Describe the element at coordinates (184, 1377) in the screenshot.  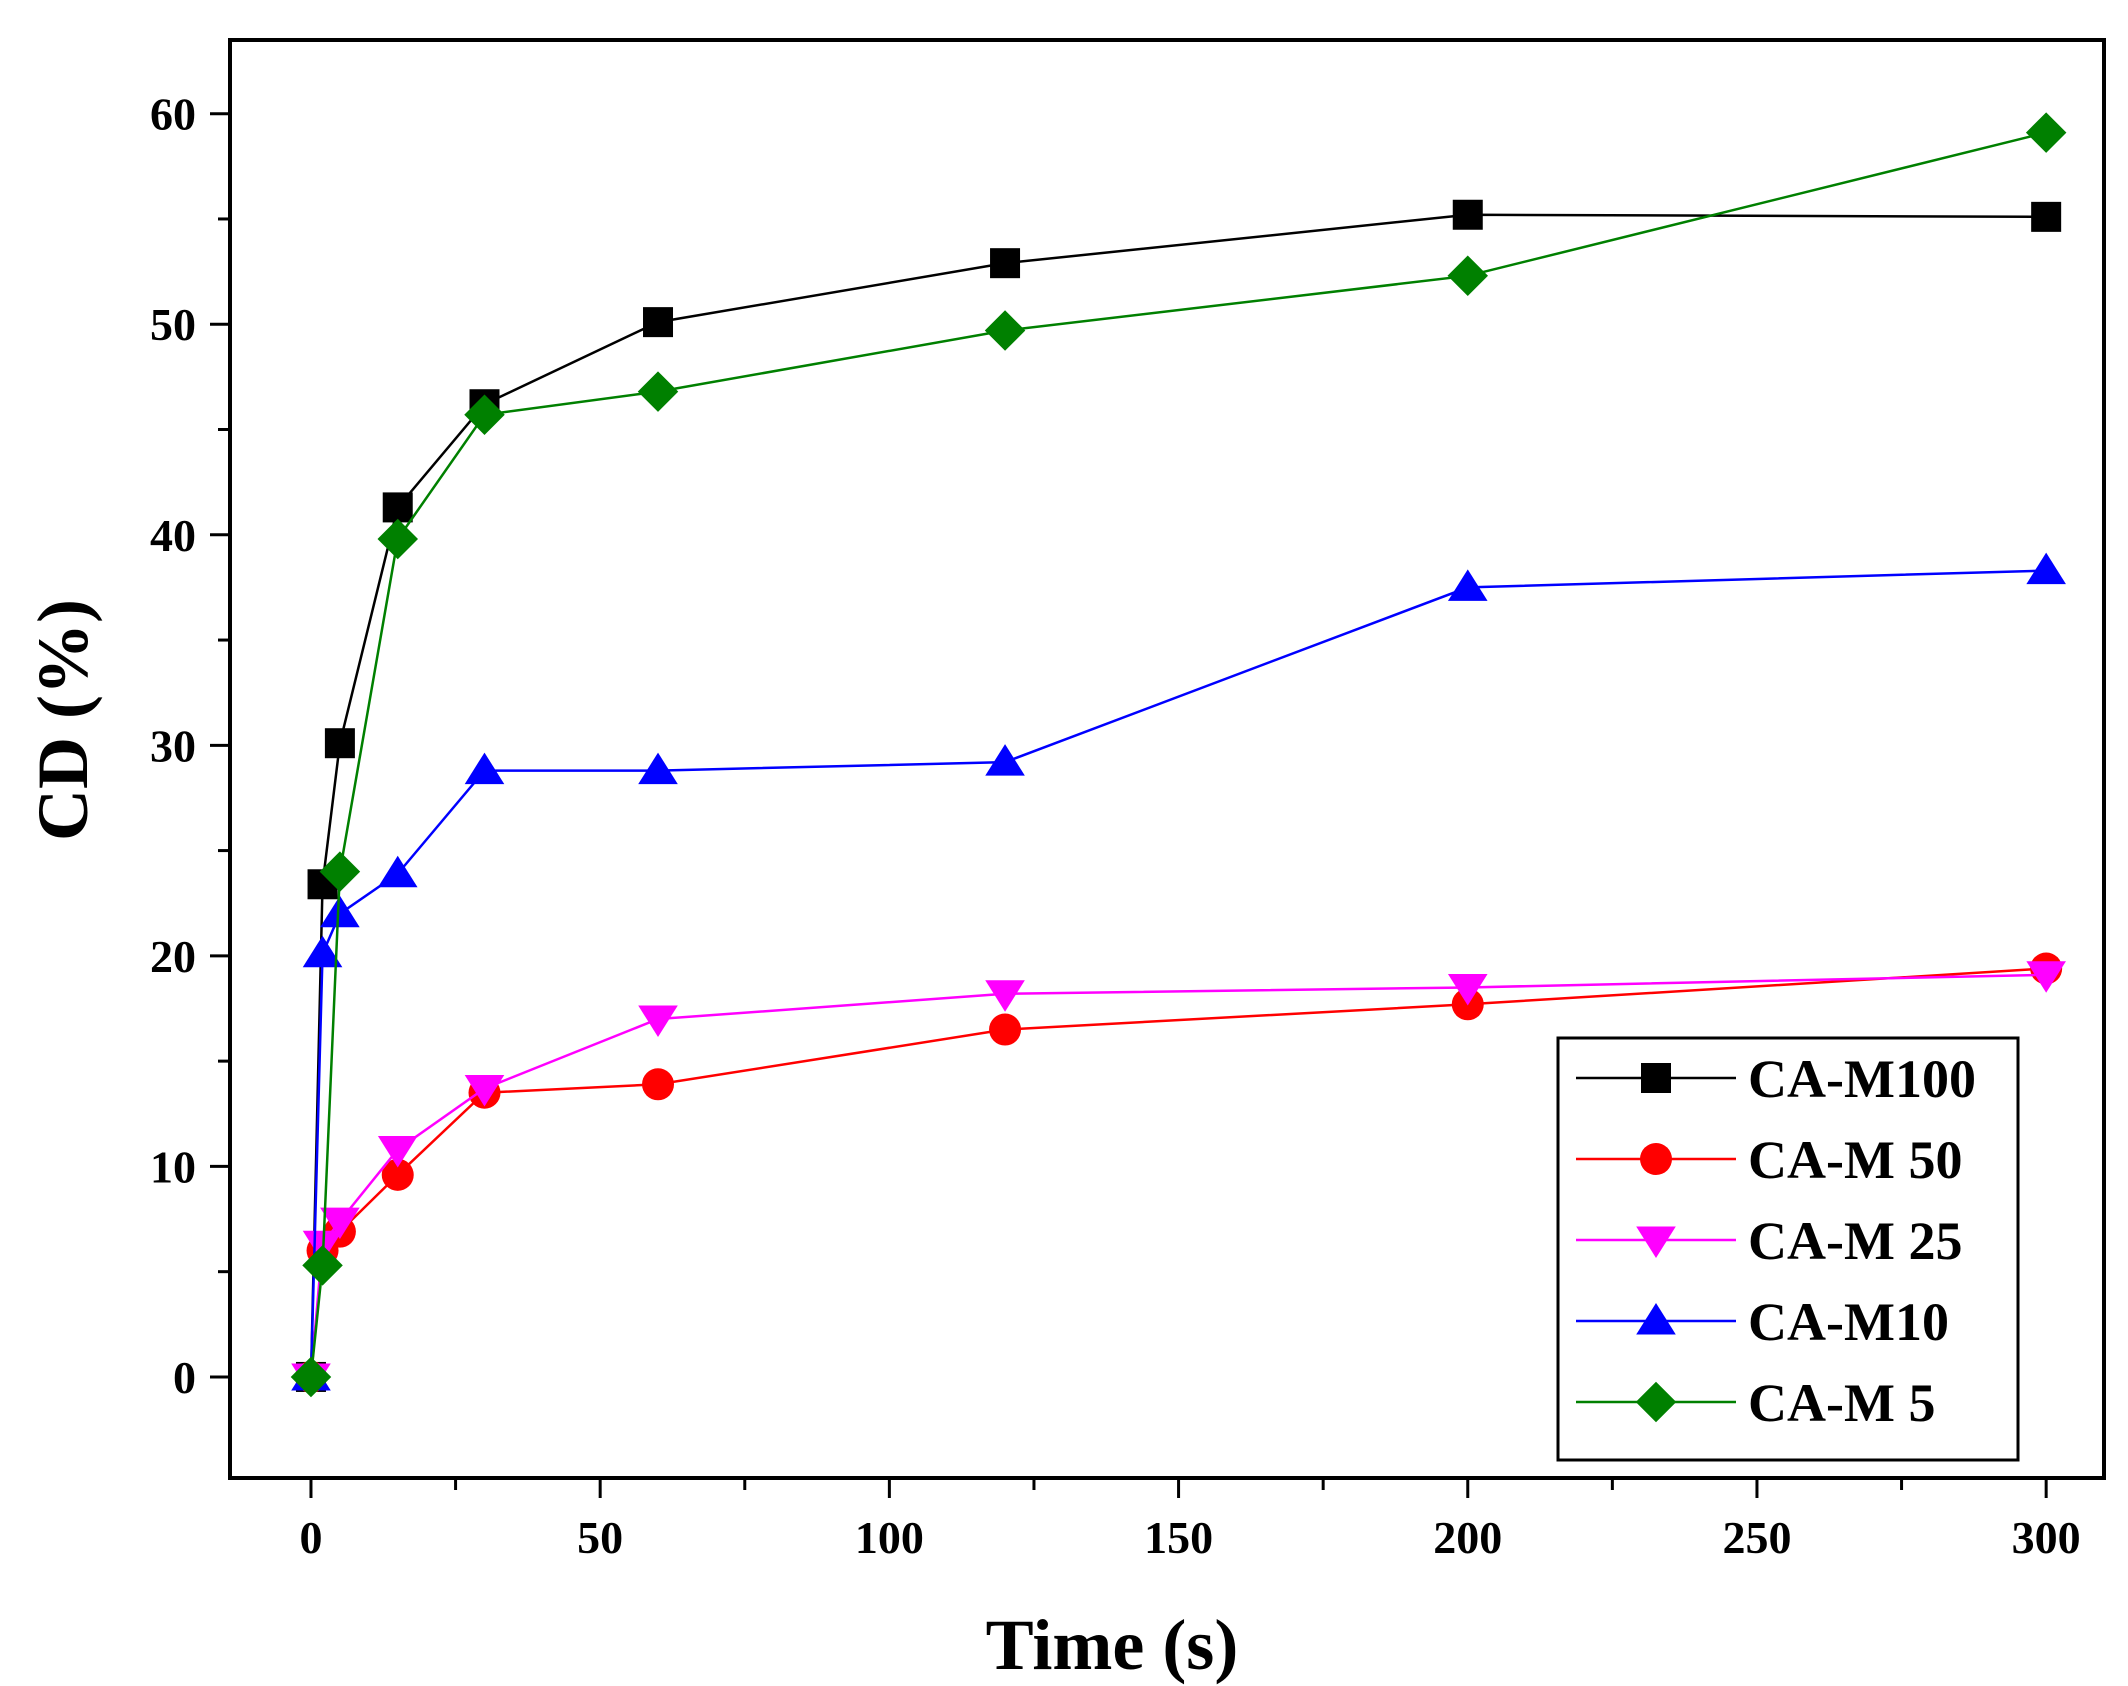
I see `y-tick-label: 0` at that location.